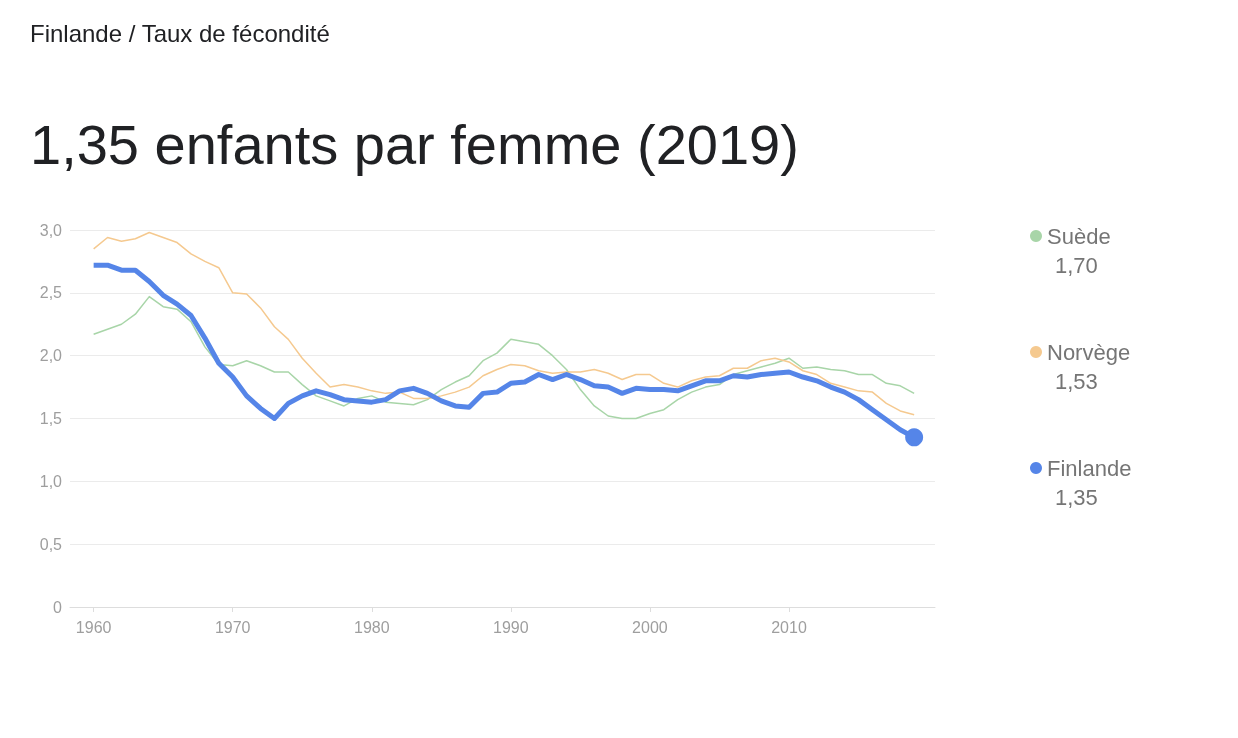  Describe the element at coordinates (232, 627) in the screenshot. I see `x-tick-label: 1970` at that location.